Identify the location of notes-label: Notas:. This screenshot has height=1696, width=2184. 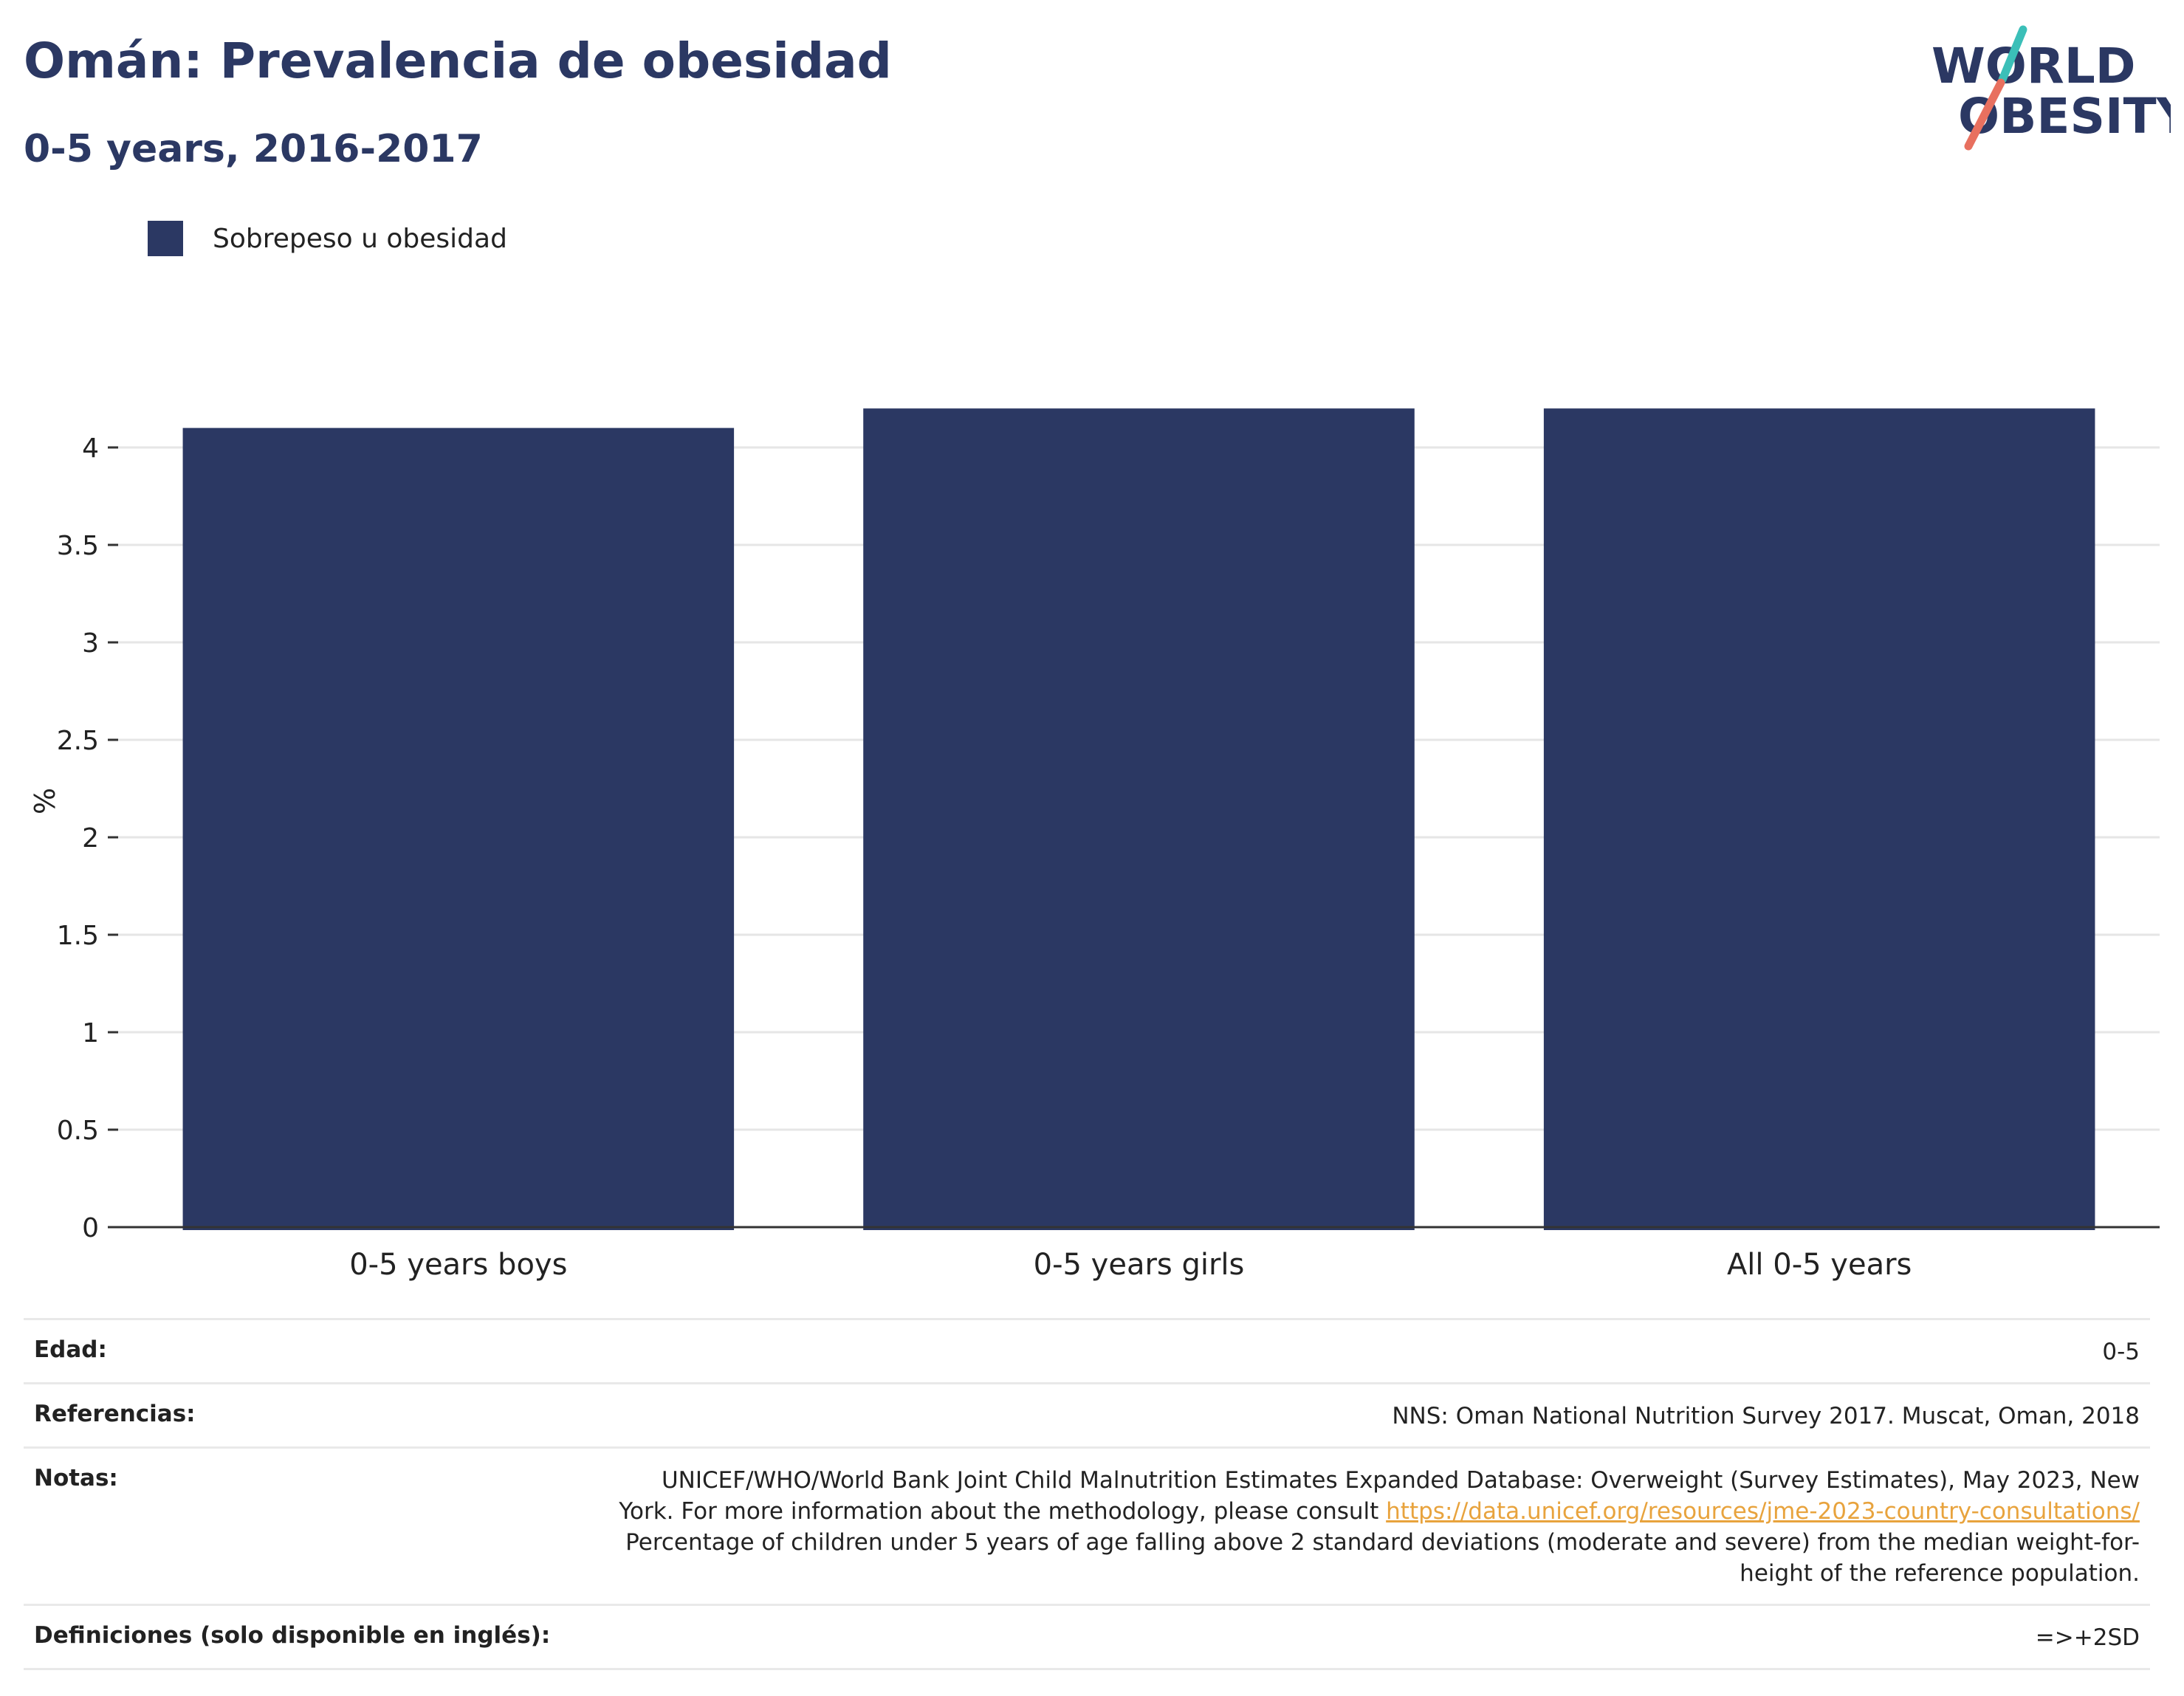
(76, 1478).